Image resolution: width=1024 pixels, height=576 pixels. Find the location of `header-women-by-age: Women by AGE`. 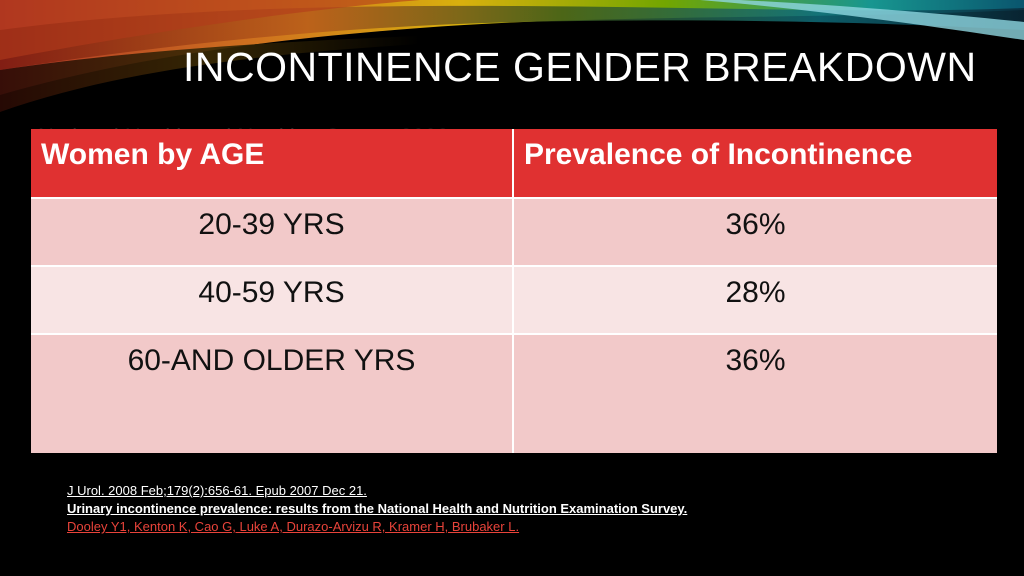

header-women-by-age: Women by AGE is located at coordinates (272, 164).